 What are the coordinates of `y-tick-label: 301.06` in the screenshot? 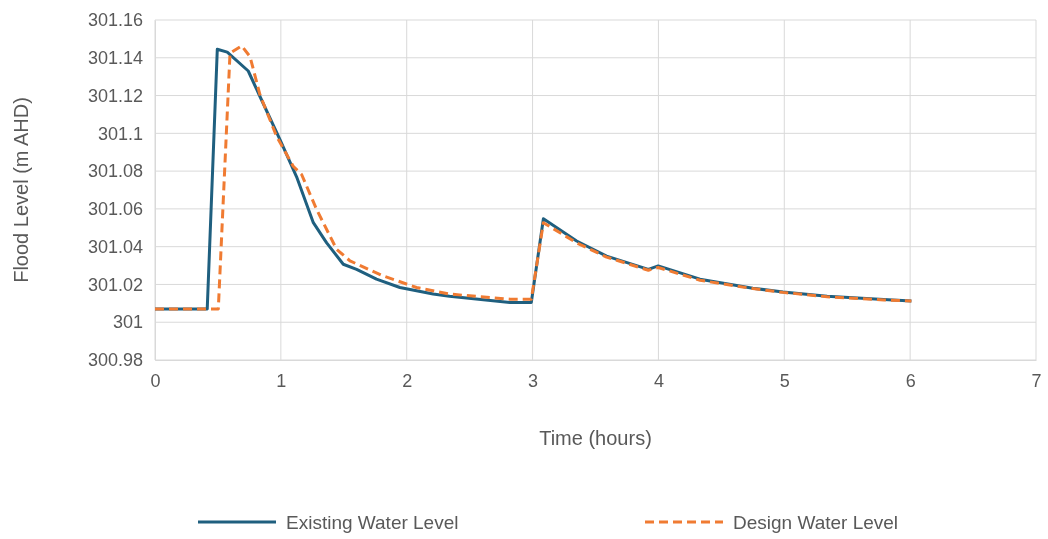 It's located at (115, 209).